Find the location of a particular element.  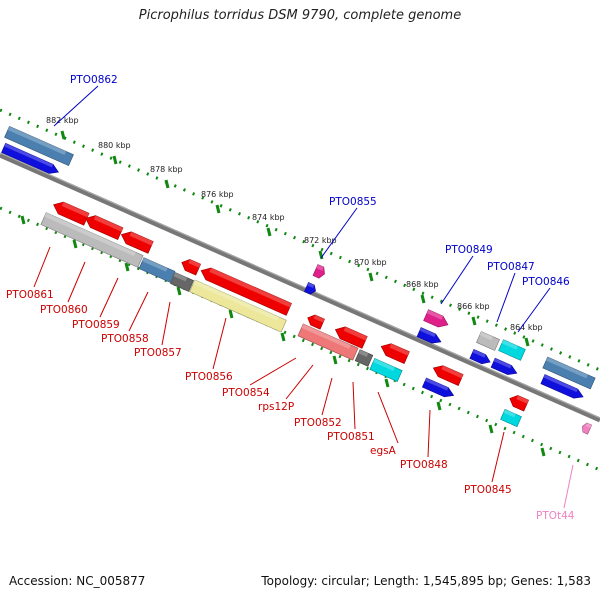

gene-feature-ptot44 is located at coordinates (586, 428).